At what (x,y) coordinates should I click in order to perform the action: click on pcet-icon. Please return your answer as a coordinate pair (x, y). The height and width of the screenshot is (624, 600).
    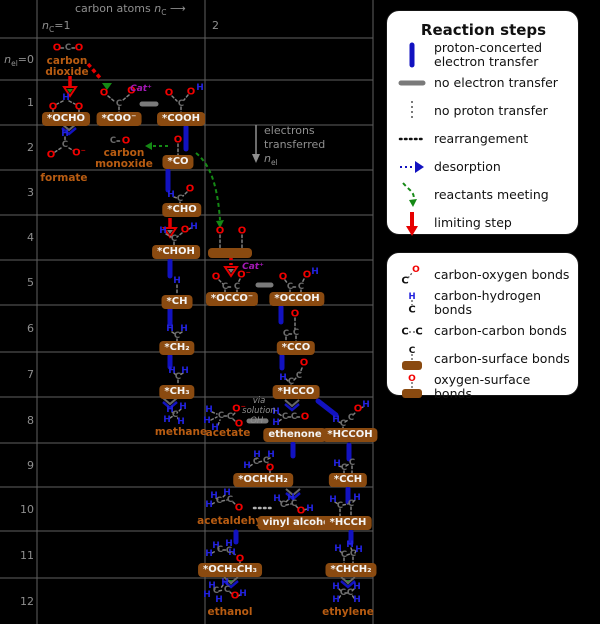
    Looking at the image, I should click on (412, 55).